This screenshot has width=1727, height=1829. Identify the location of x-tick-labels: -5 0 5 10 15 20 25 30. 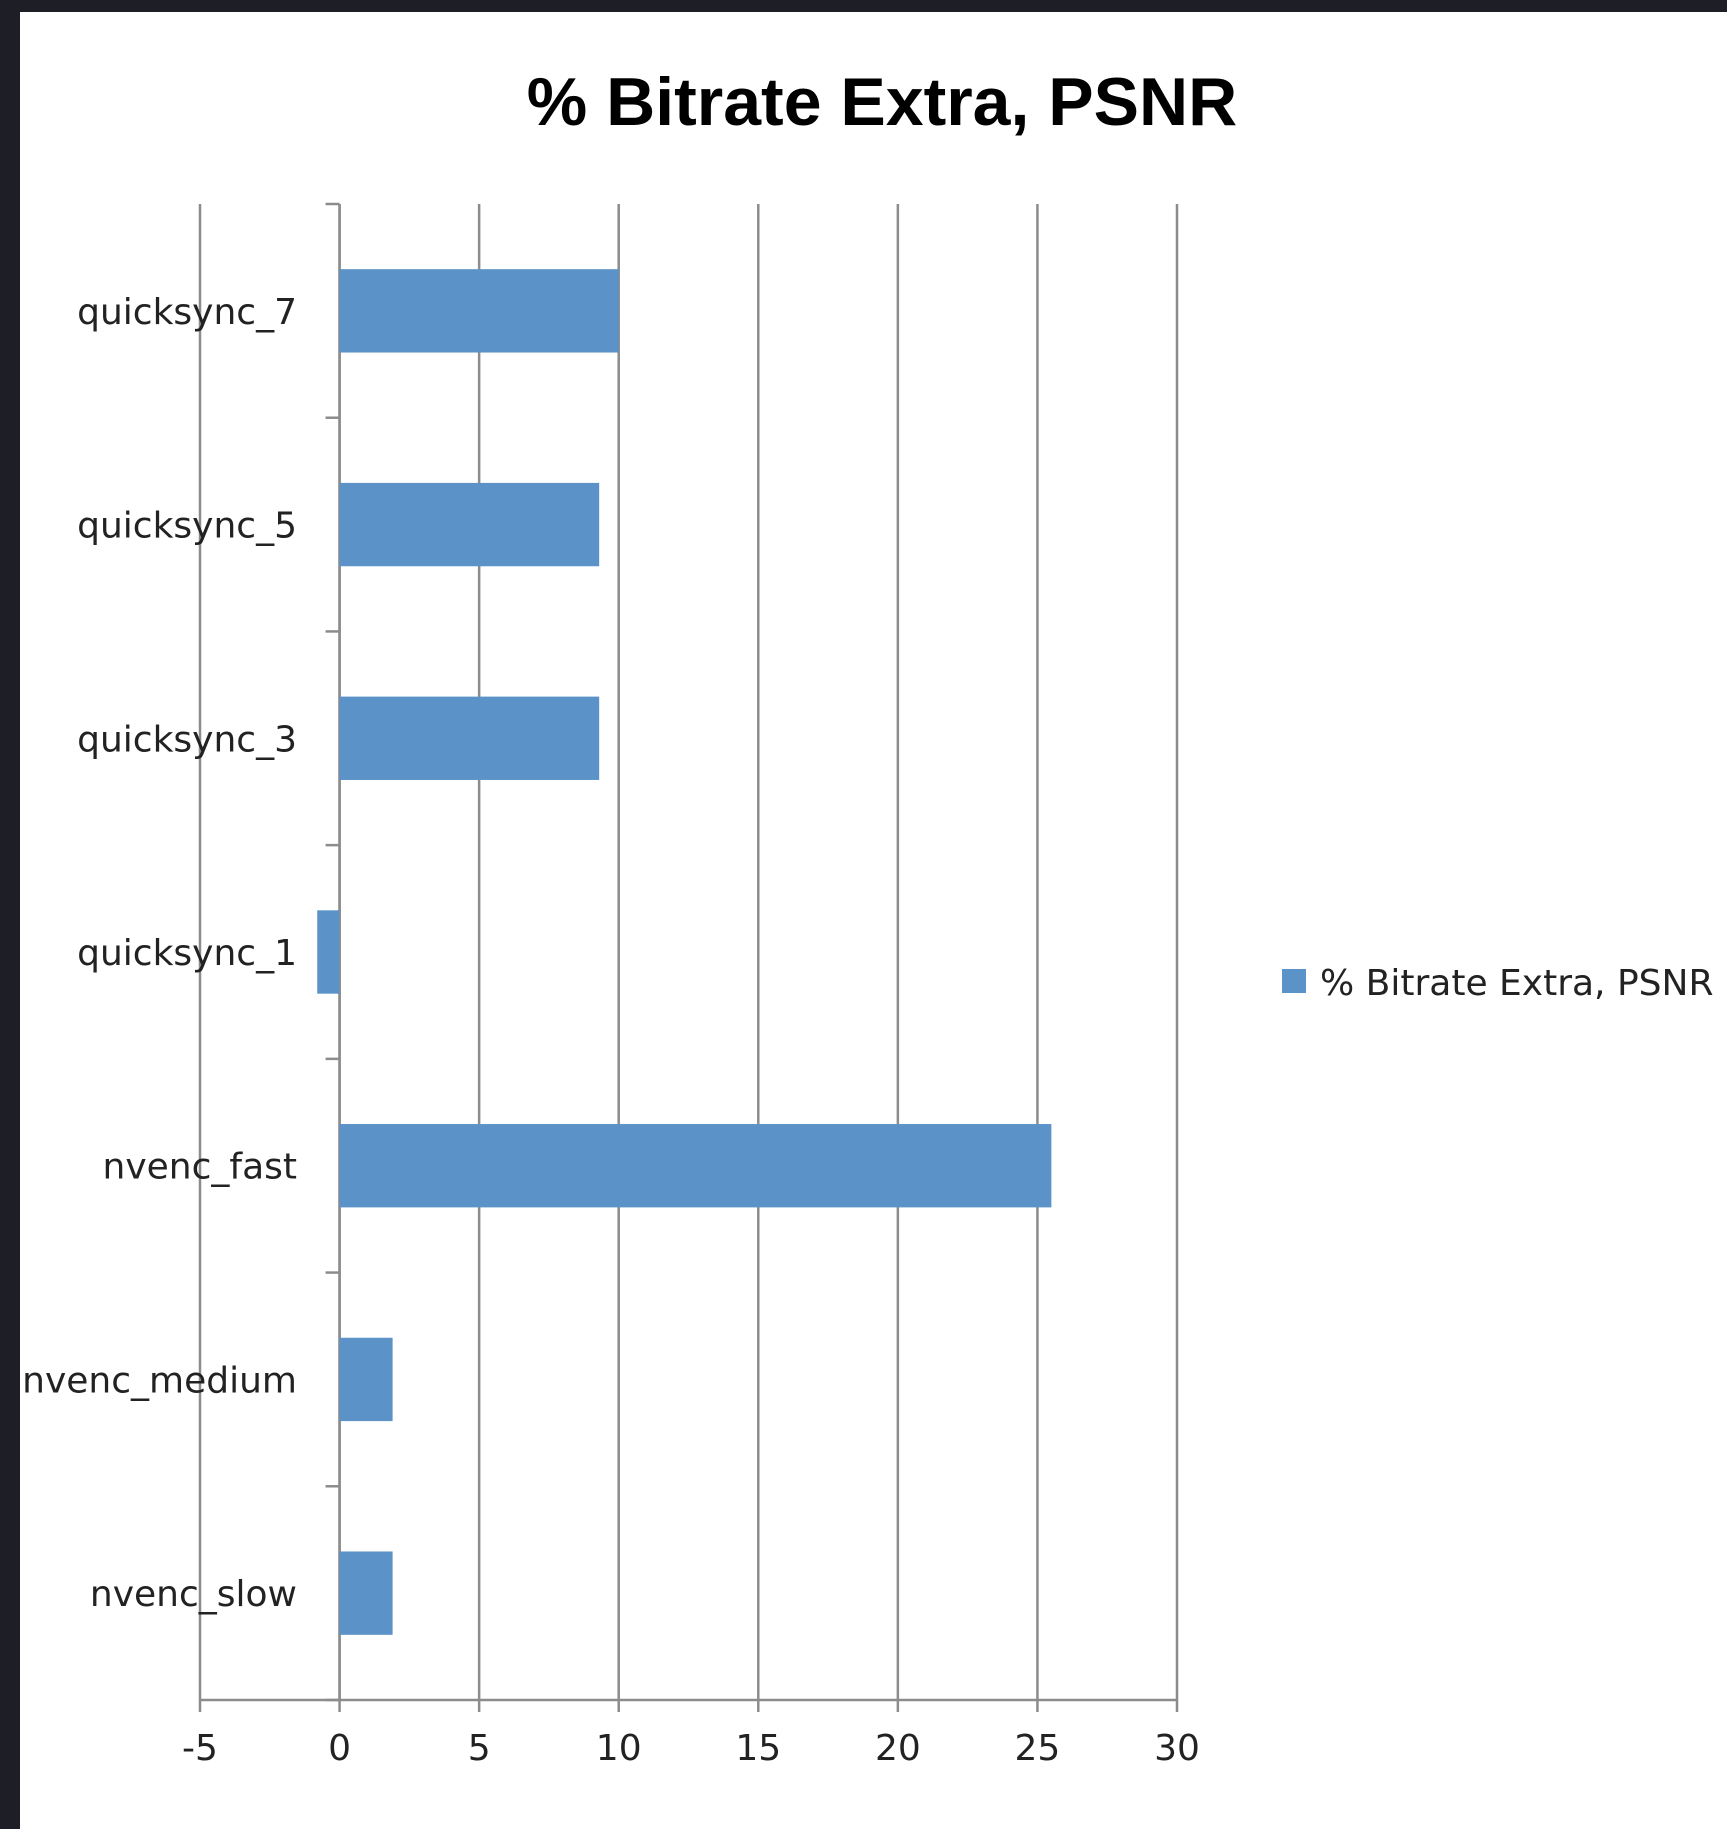
(691, 1748).